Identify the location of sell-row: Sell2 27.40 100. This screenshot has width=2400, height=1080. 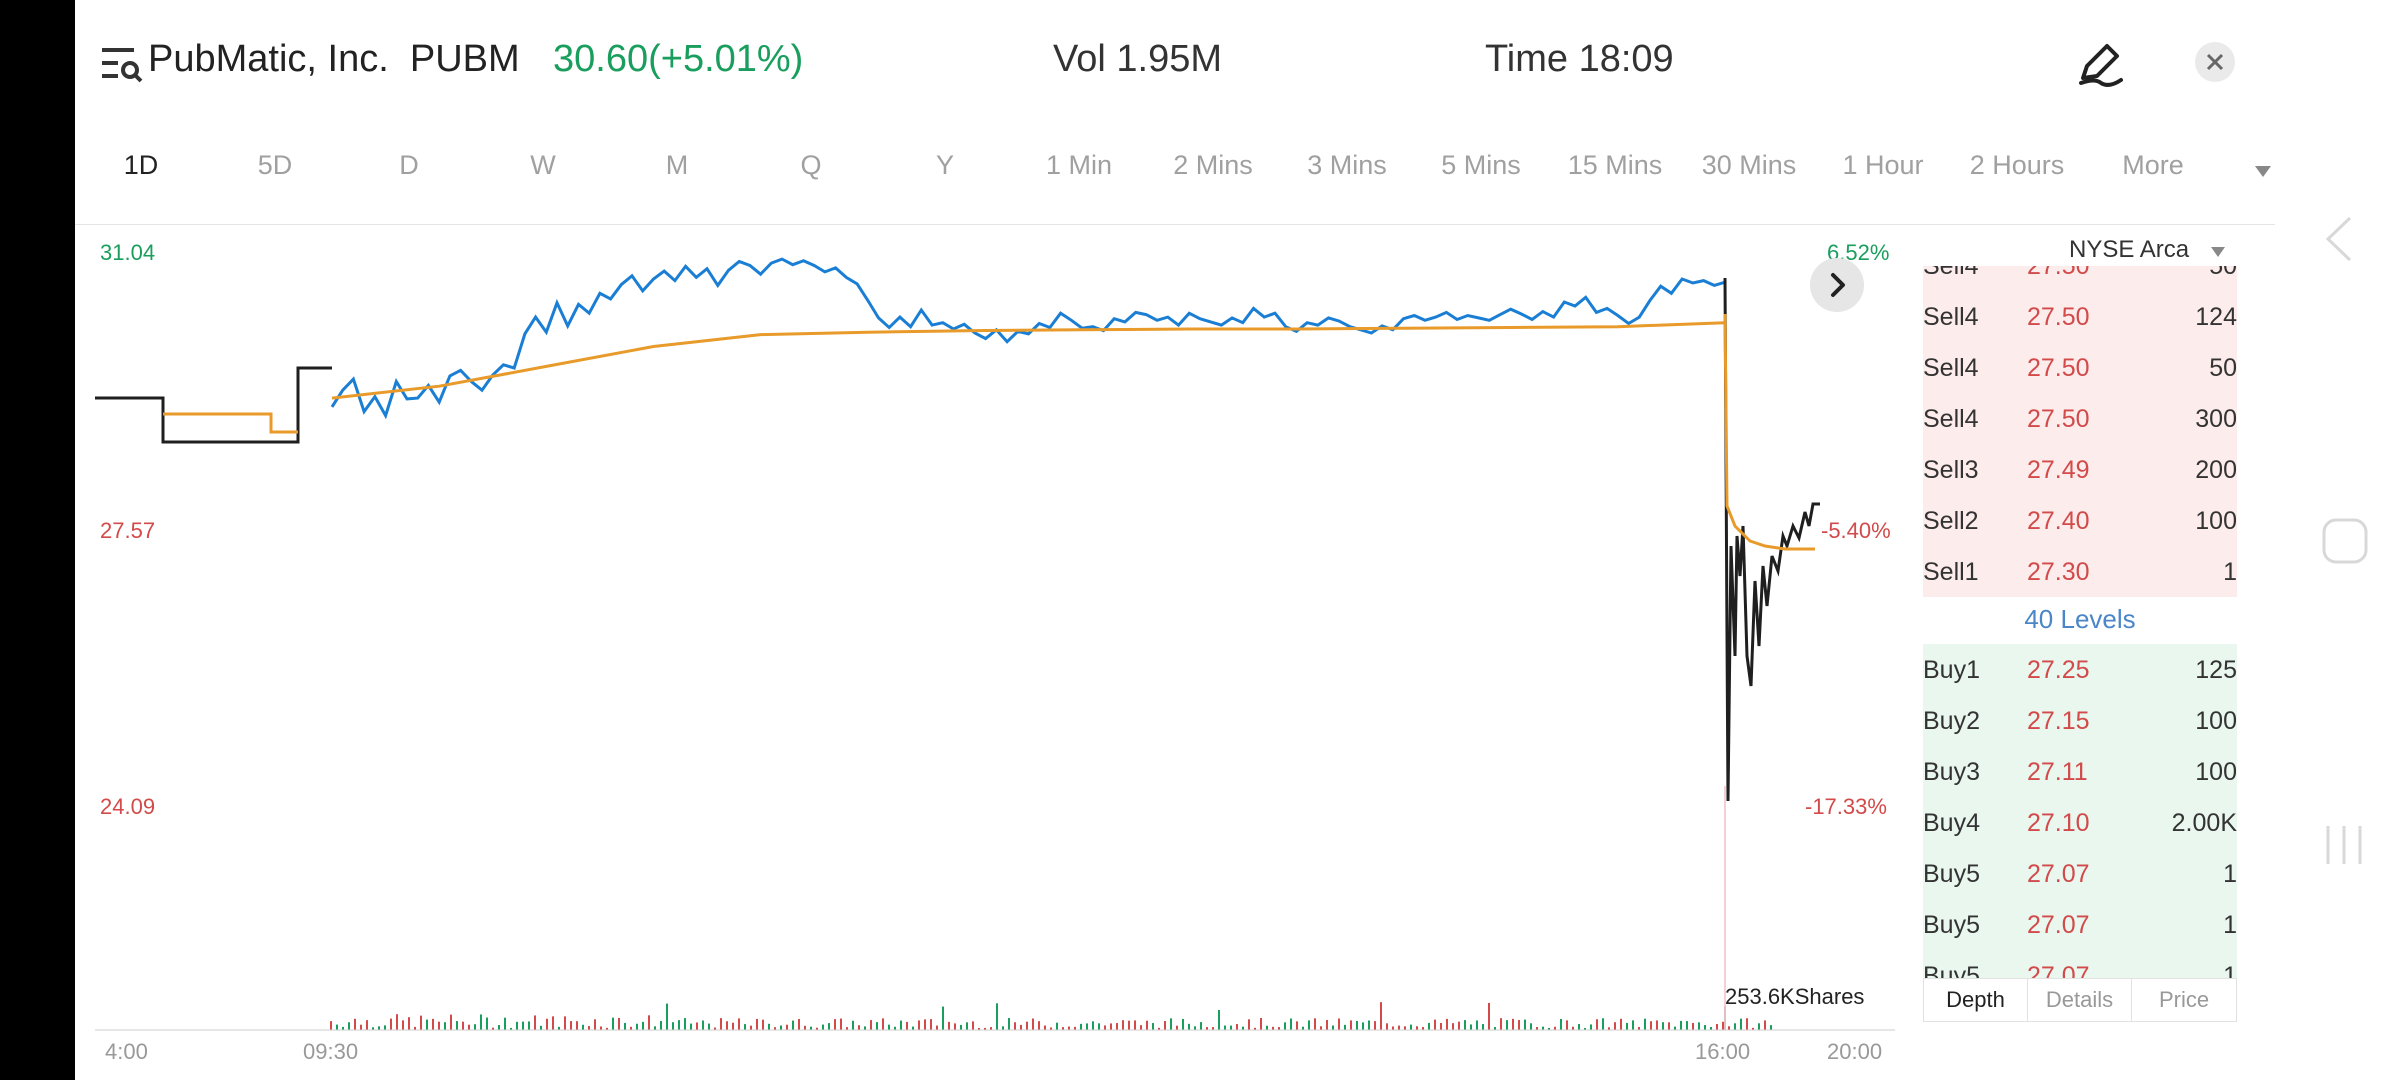
(2080, 520).